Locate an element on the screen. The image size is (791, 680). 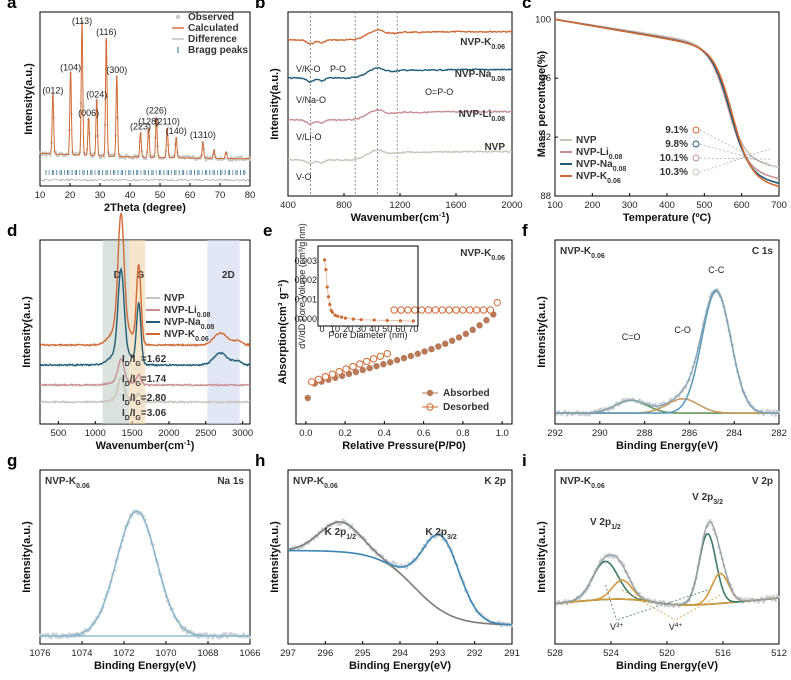
inset-x-tick-label: 60 is located at coordinates (400, 329).